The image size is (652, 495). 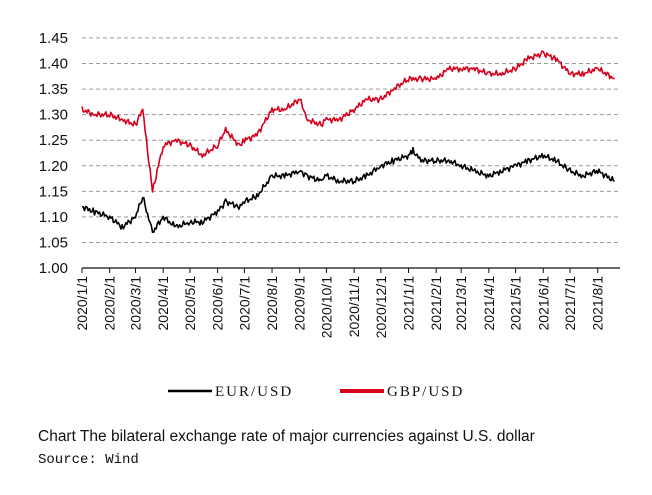 I want to click on y-tick-label: 1.45, so click(x=53, y=38).